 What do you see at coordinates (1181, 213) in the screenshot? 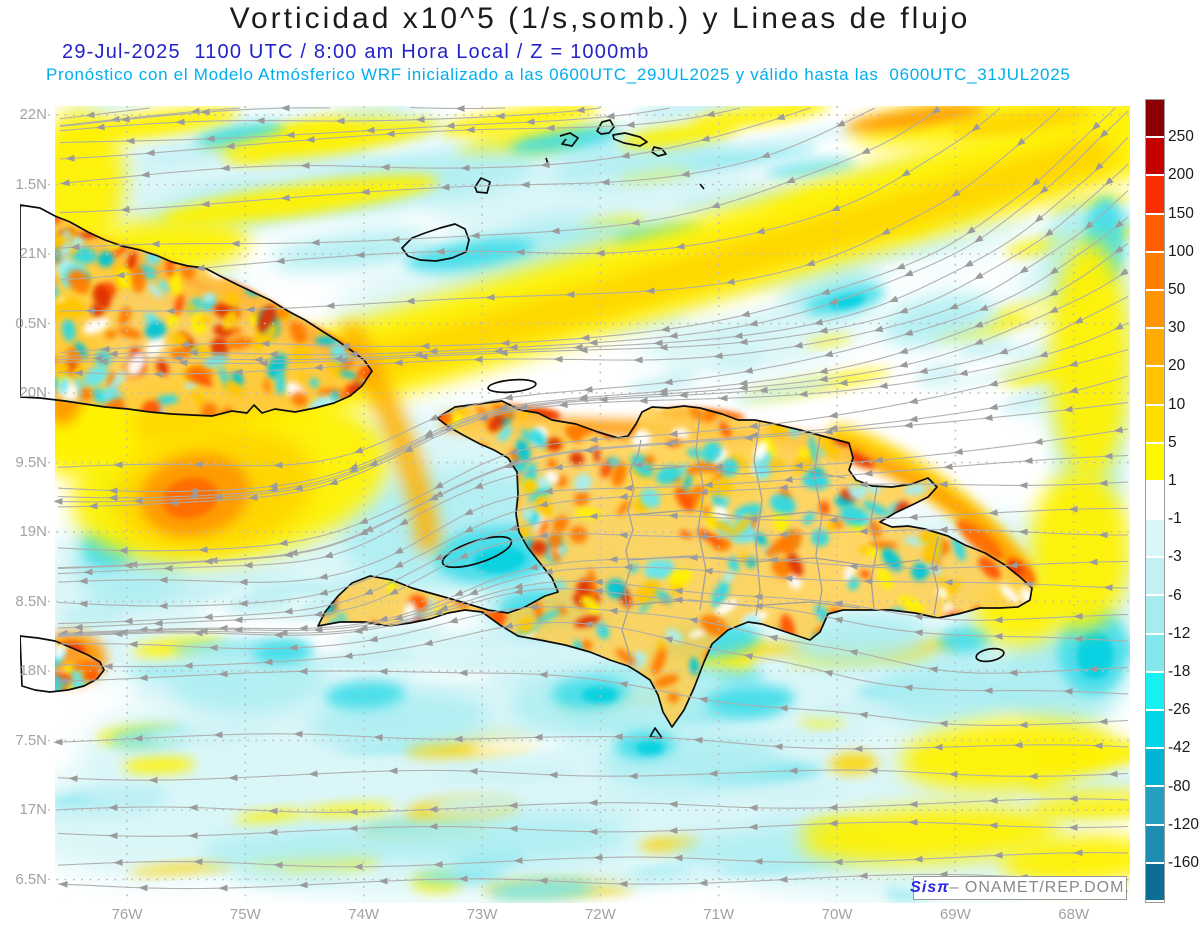
I see `colorbar-tick: 150` at bounding box center [1181, 213].